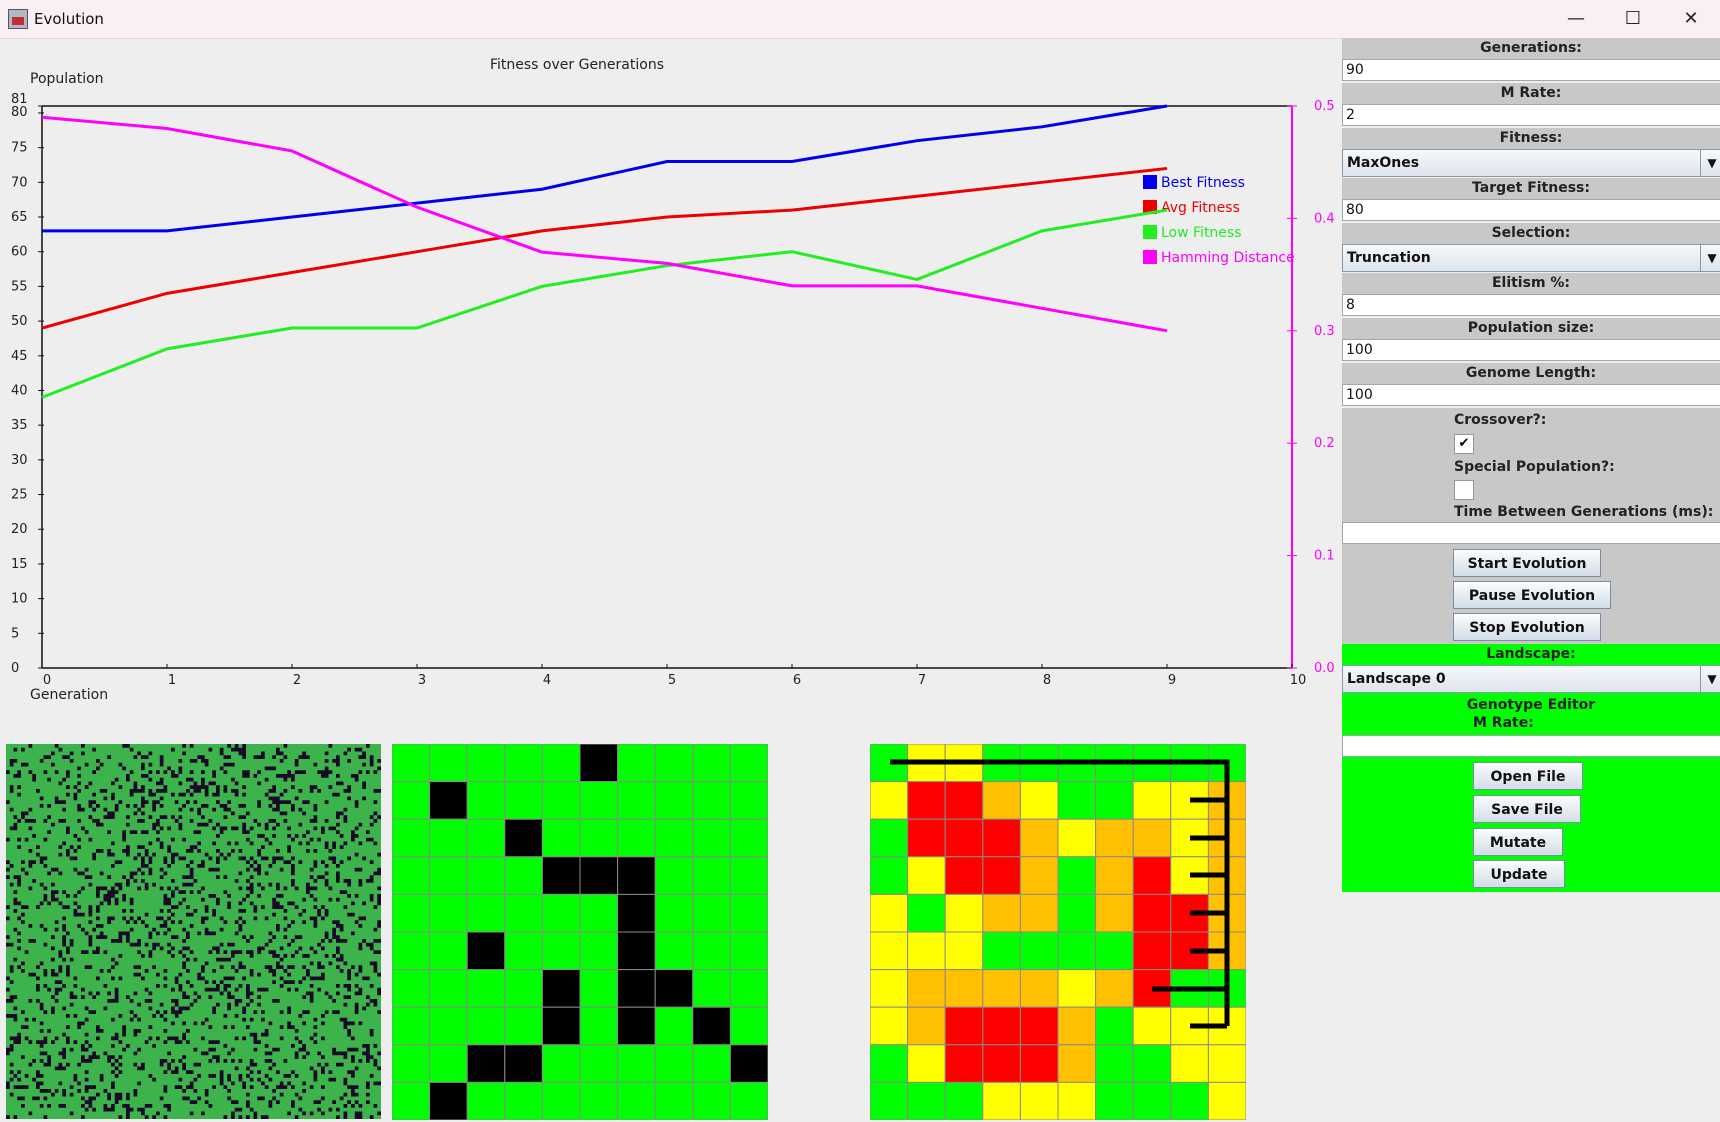  Describe the element at coordinates (1464, 490) in the screenshot. I see `special-population-checkbox` at that location.